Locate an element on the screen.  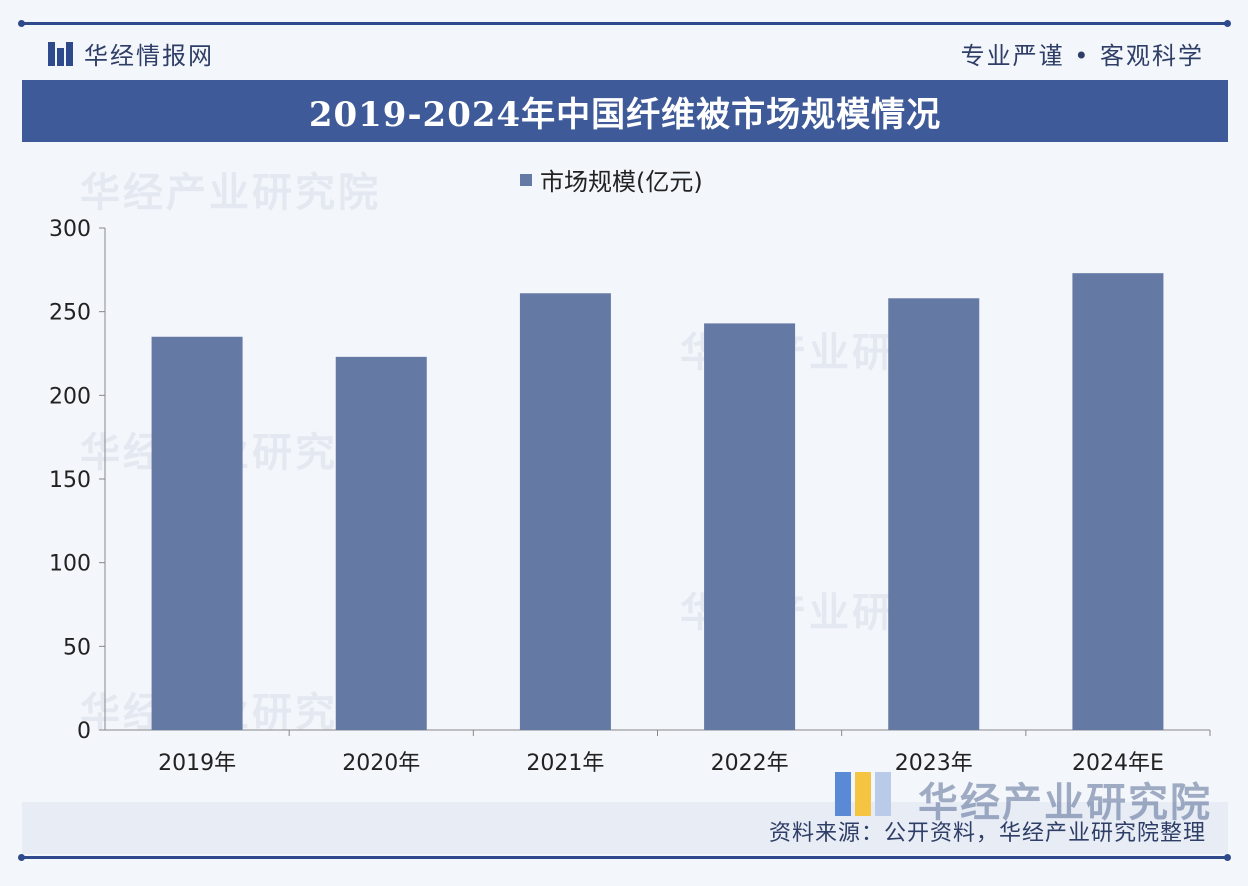
footer-brand: 华经产业研究院 is located at coordinates (1065, 803).